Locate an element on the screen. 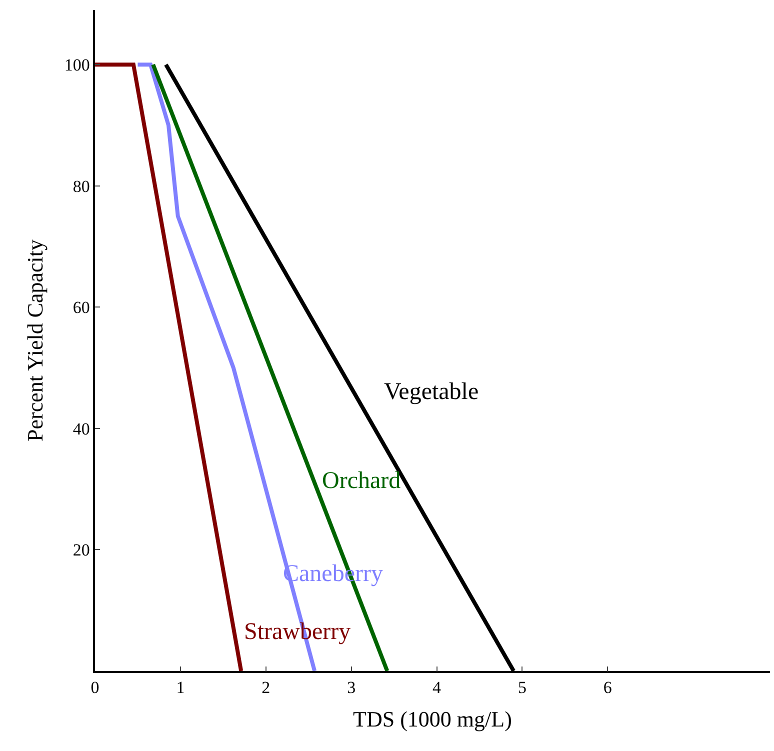  y-tick-label: 60 is located at coordinates (81, 308).